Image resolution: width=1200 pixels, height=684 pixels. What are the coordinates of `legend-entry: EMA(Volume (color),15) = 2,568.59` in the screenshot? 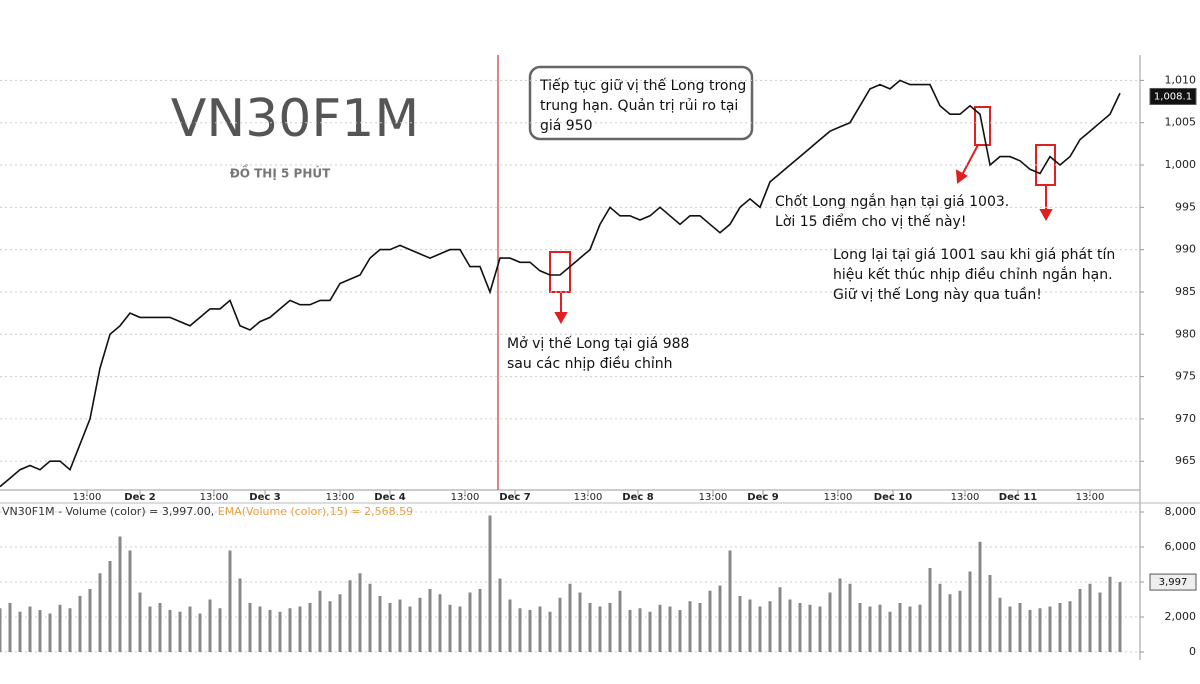 It's located at (315, 511).